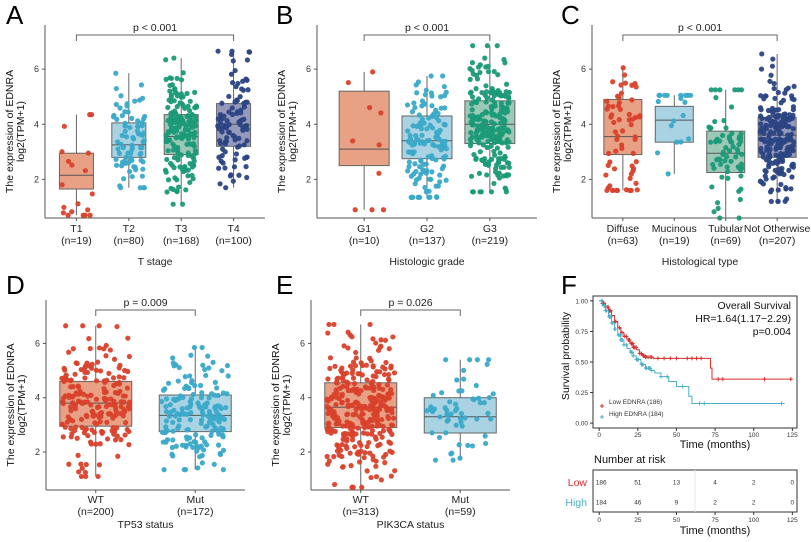  Describe the element at coordinates (599, 520) in the screenshot. I see `risk-x-tick-label: 0` at that location.